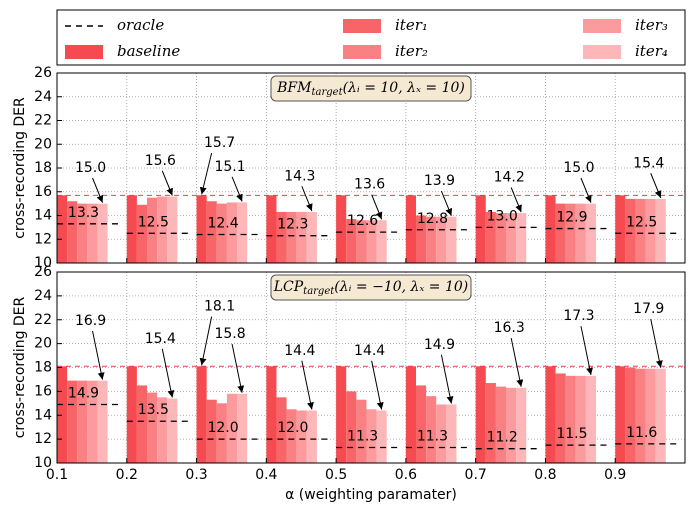  I want to click on annotation-label: 13.6, so click(369, 185).